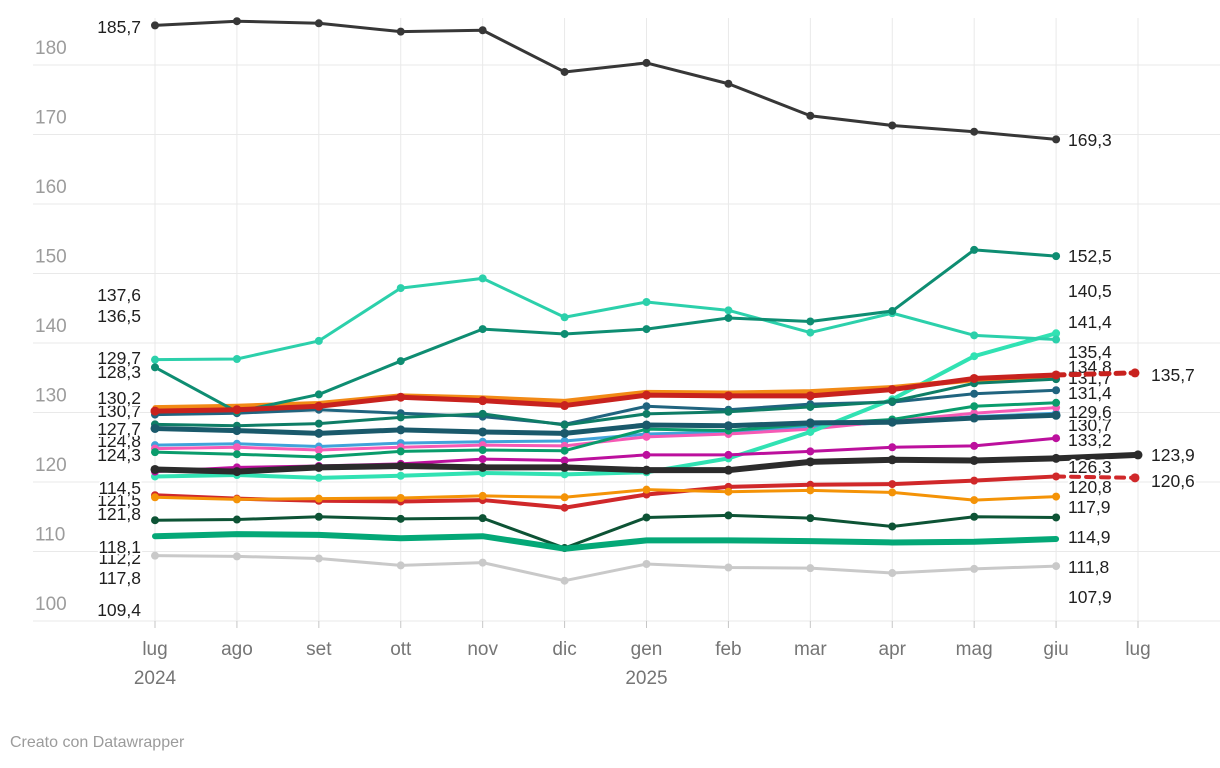 This screenshot has width=1220, height=768. What do you see at coordinates (974, 649) in the screenshot?
I see `x-axis-month-label: mag` at bounding box center [974, 649].